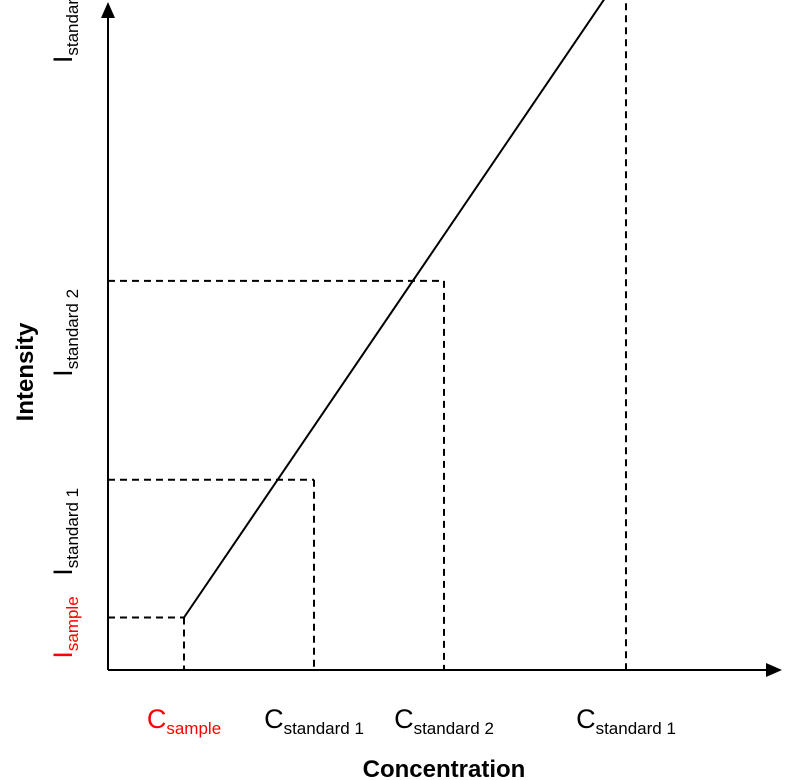 This screenshot has height=780, width=785. What do you see at coordinates (314, 721) in the screenshot?
I see `x-label-standard-1: Cstandard 1` at bounding box center [314, 721].